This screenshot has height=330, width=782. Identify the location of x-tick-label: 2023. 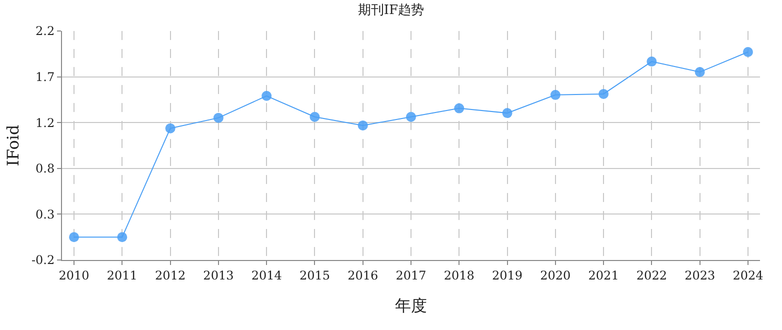
(700, 275).